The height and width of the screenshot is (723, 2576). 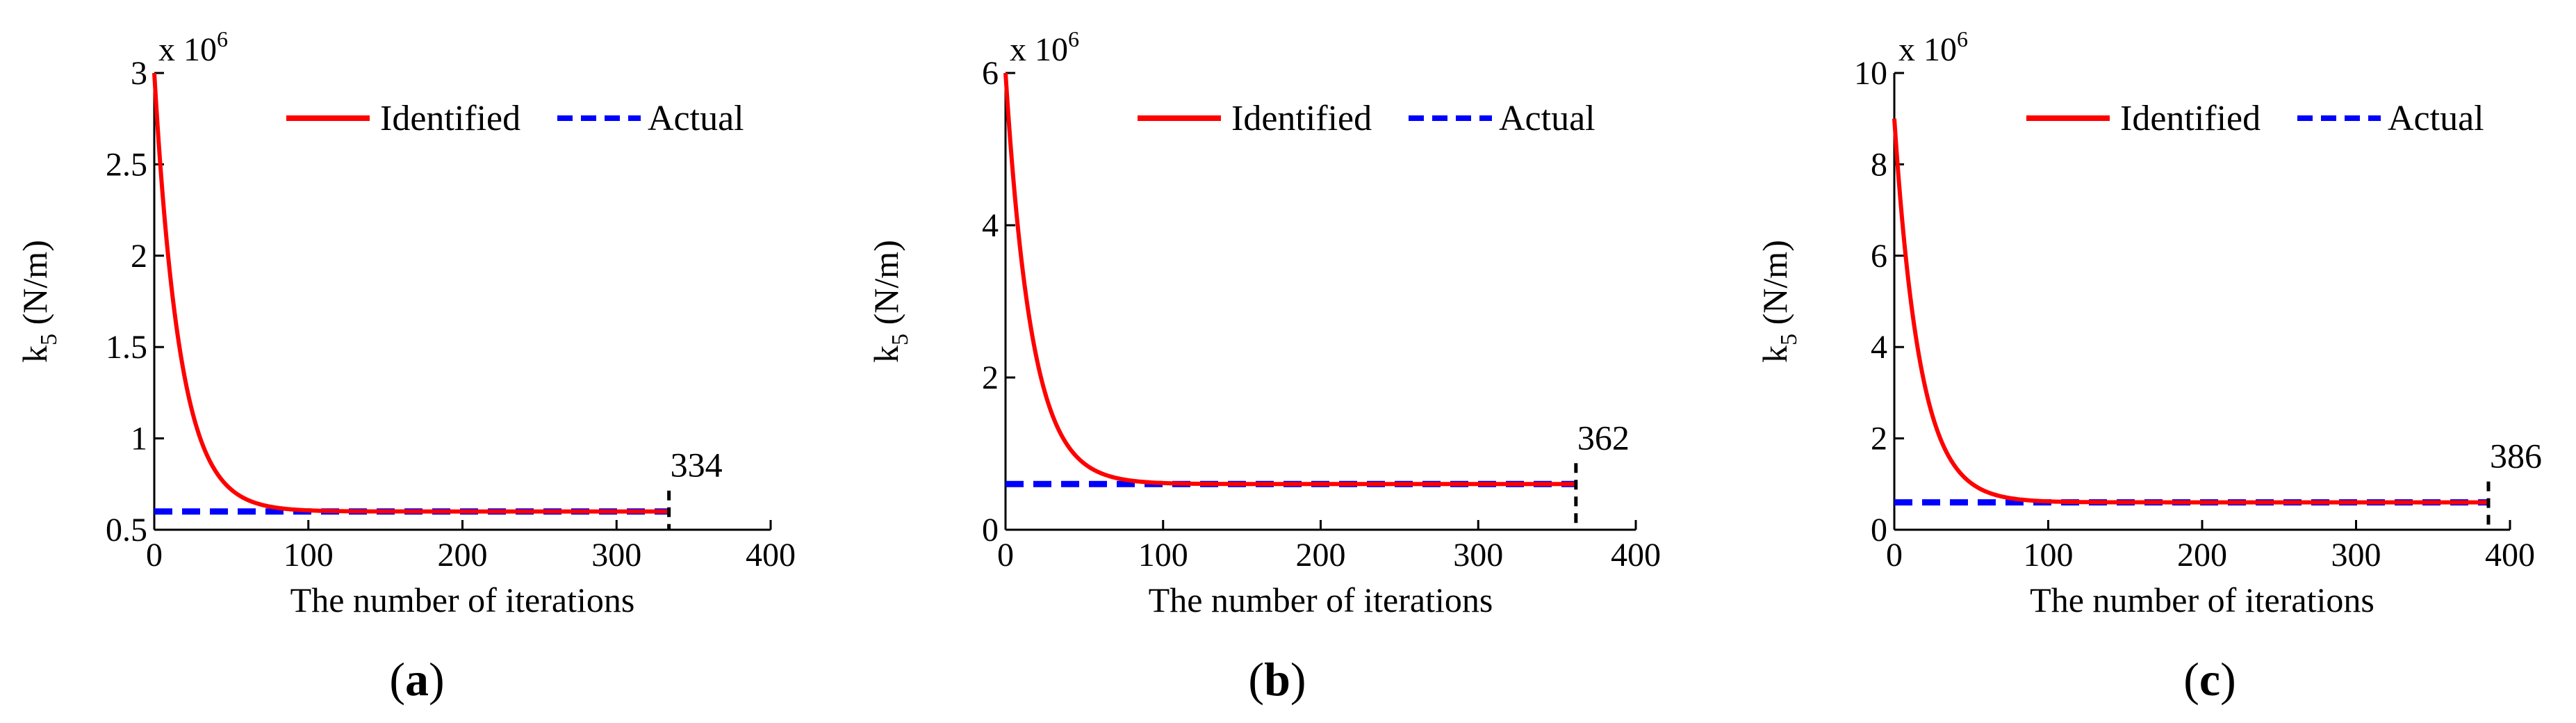 I want to click on y-tick-label: 10, so click(x=1870, y=73).